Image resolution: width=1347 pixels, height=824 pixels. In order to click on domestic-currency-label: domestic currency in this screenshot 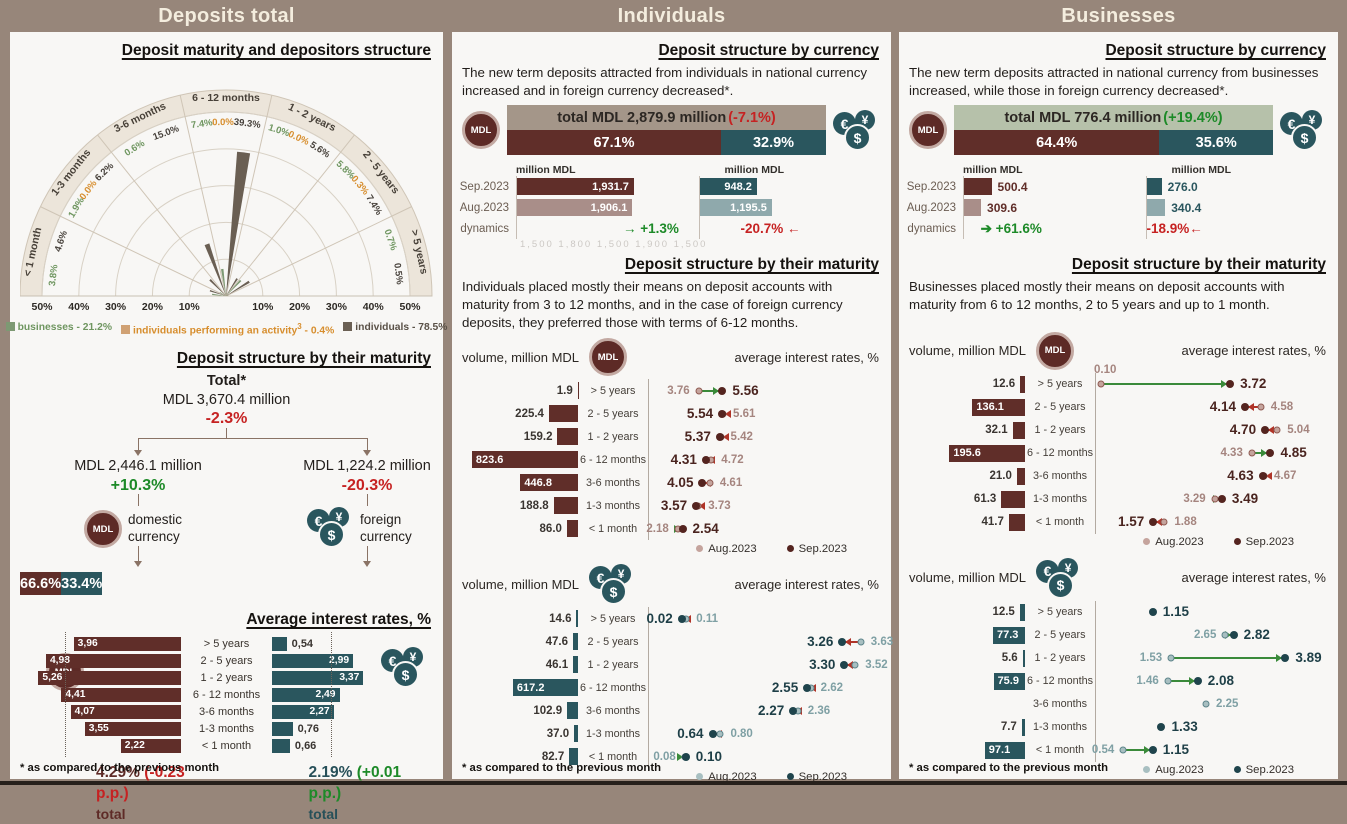, I will do `click(164, 529)`.